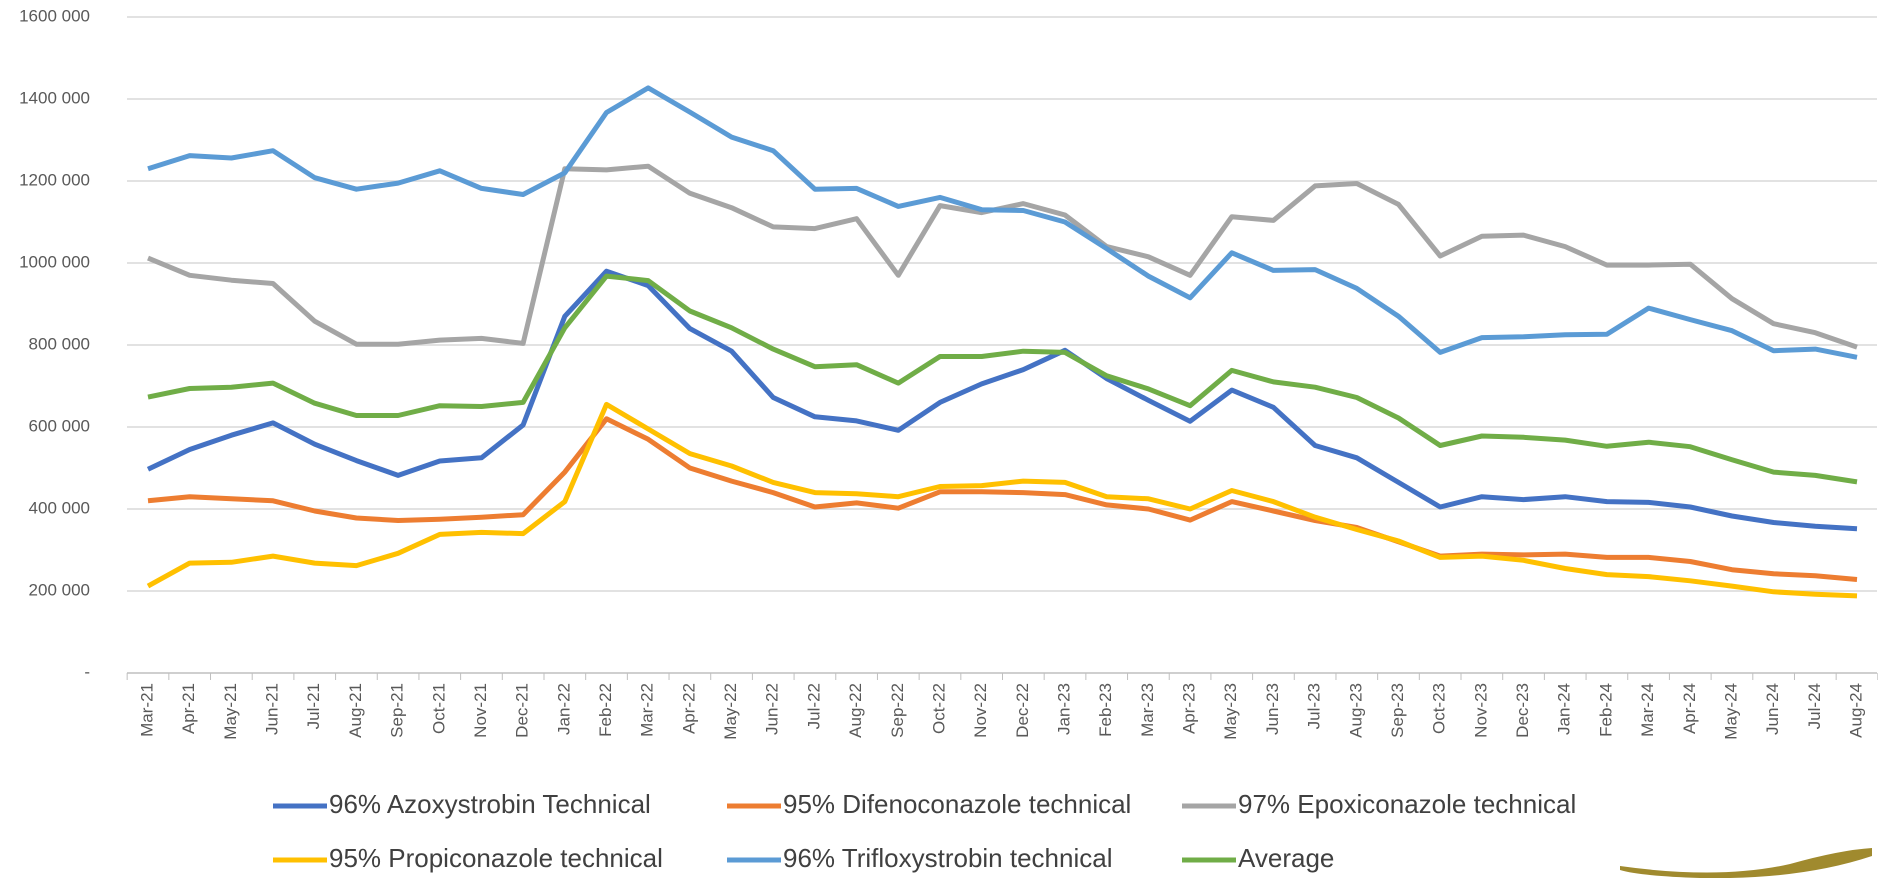 The image size is (1878, 878). I want to click on x-tick-label: Apr-21, so click(188, 708).